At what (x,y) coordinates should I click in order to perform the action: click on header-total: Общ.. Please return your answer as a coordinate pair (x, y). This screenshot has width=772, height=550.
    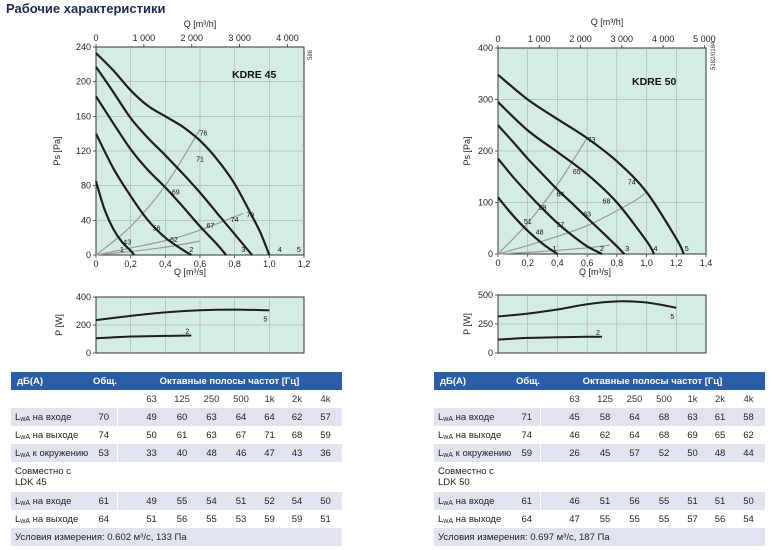
    Looking at the image, I should click on (527, 381).